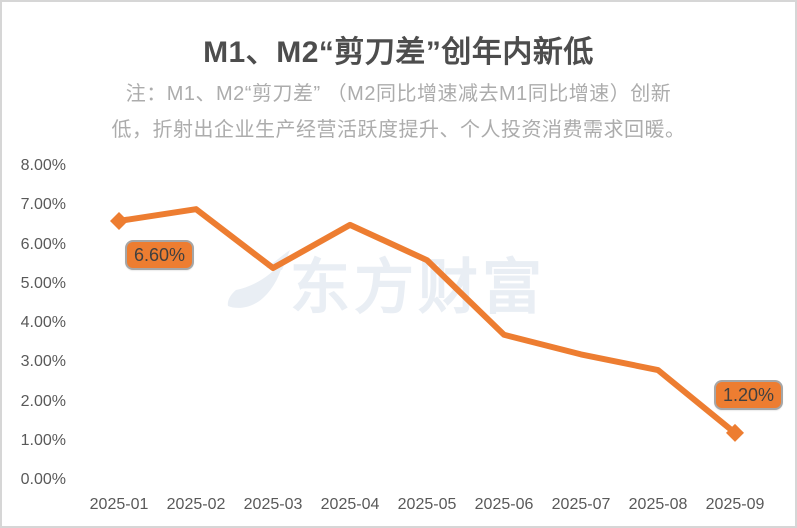  Describe the element at coordinates (43, 322) in the screenshot. I see `y-tick-label: 4.00%` at that location.